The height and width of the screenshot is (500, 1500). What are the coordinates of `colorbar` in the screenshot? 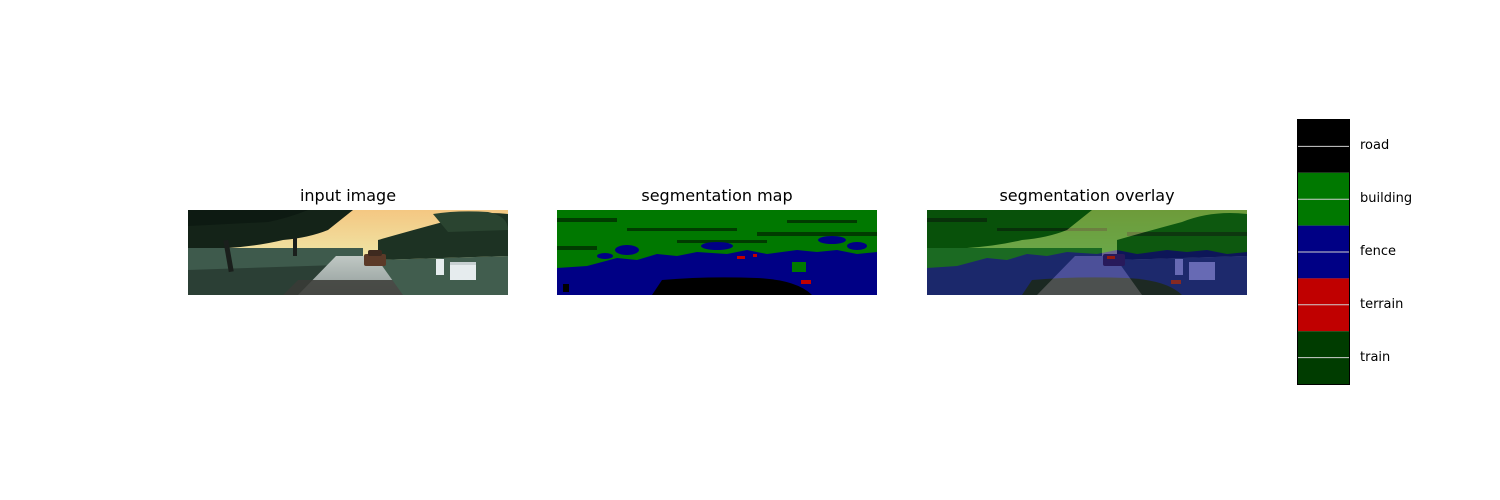 It's located at (1323, 252).